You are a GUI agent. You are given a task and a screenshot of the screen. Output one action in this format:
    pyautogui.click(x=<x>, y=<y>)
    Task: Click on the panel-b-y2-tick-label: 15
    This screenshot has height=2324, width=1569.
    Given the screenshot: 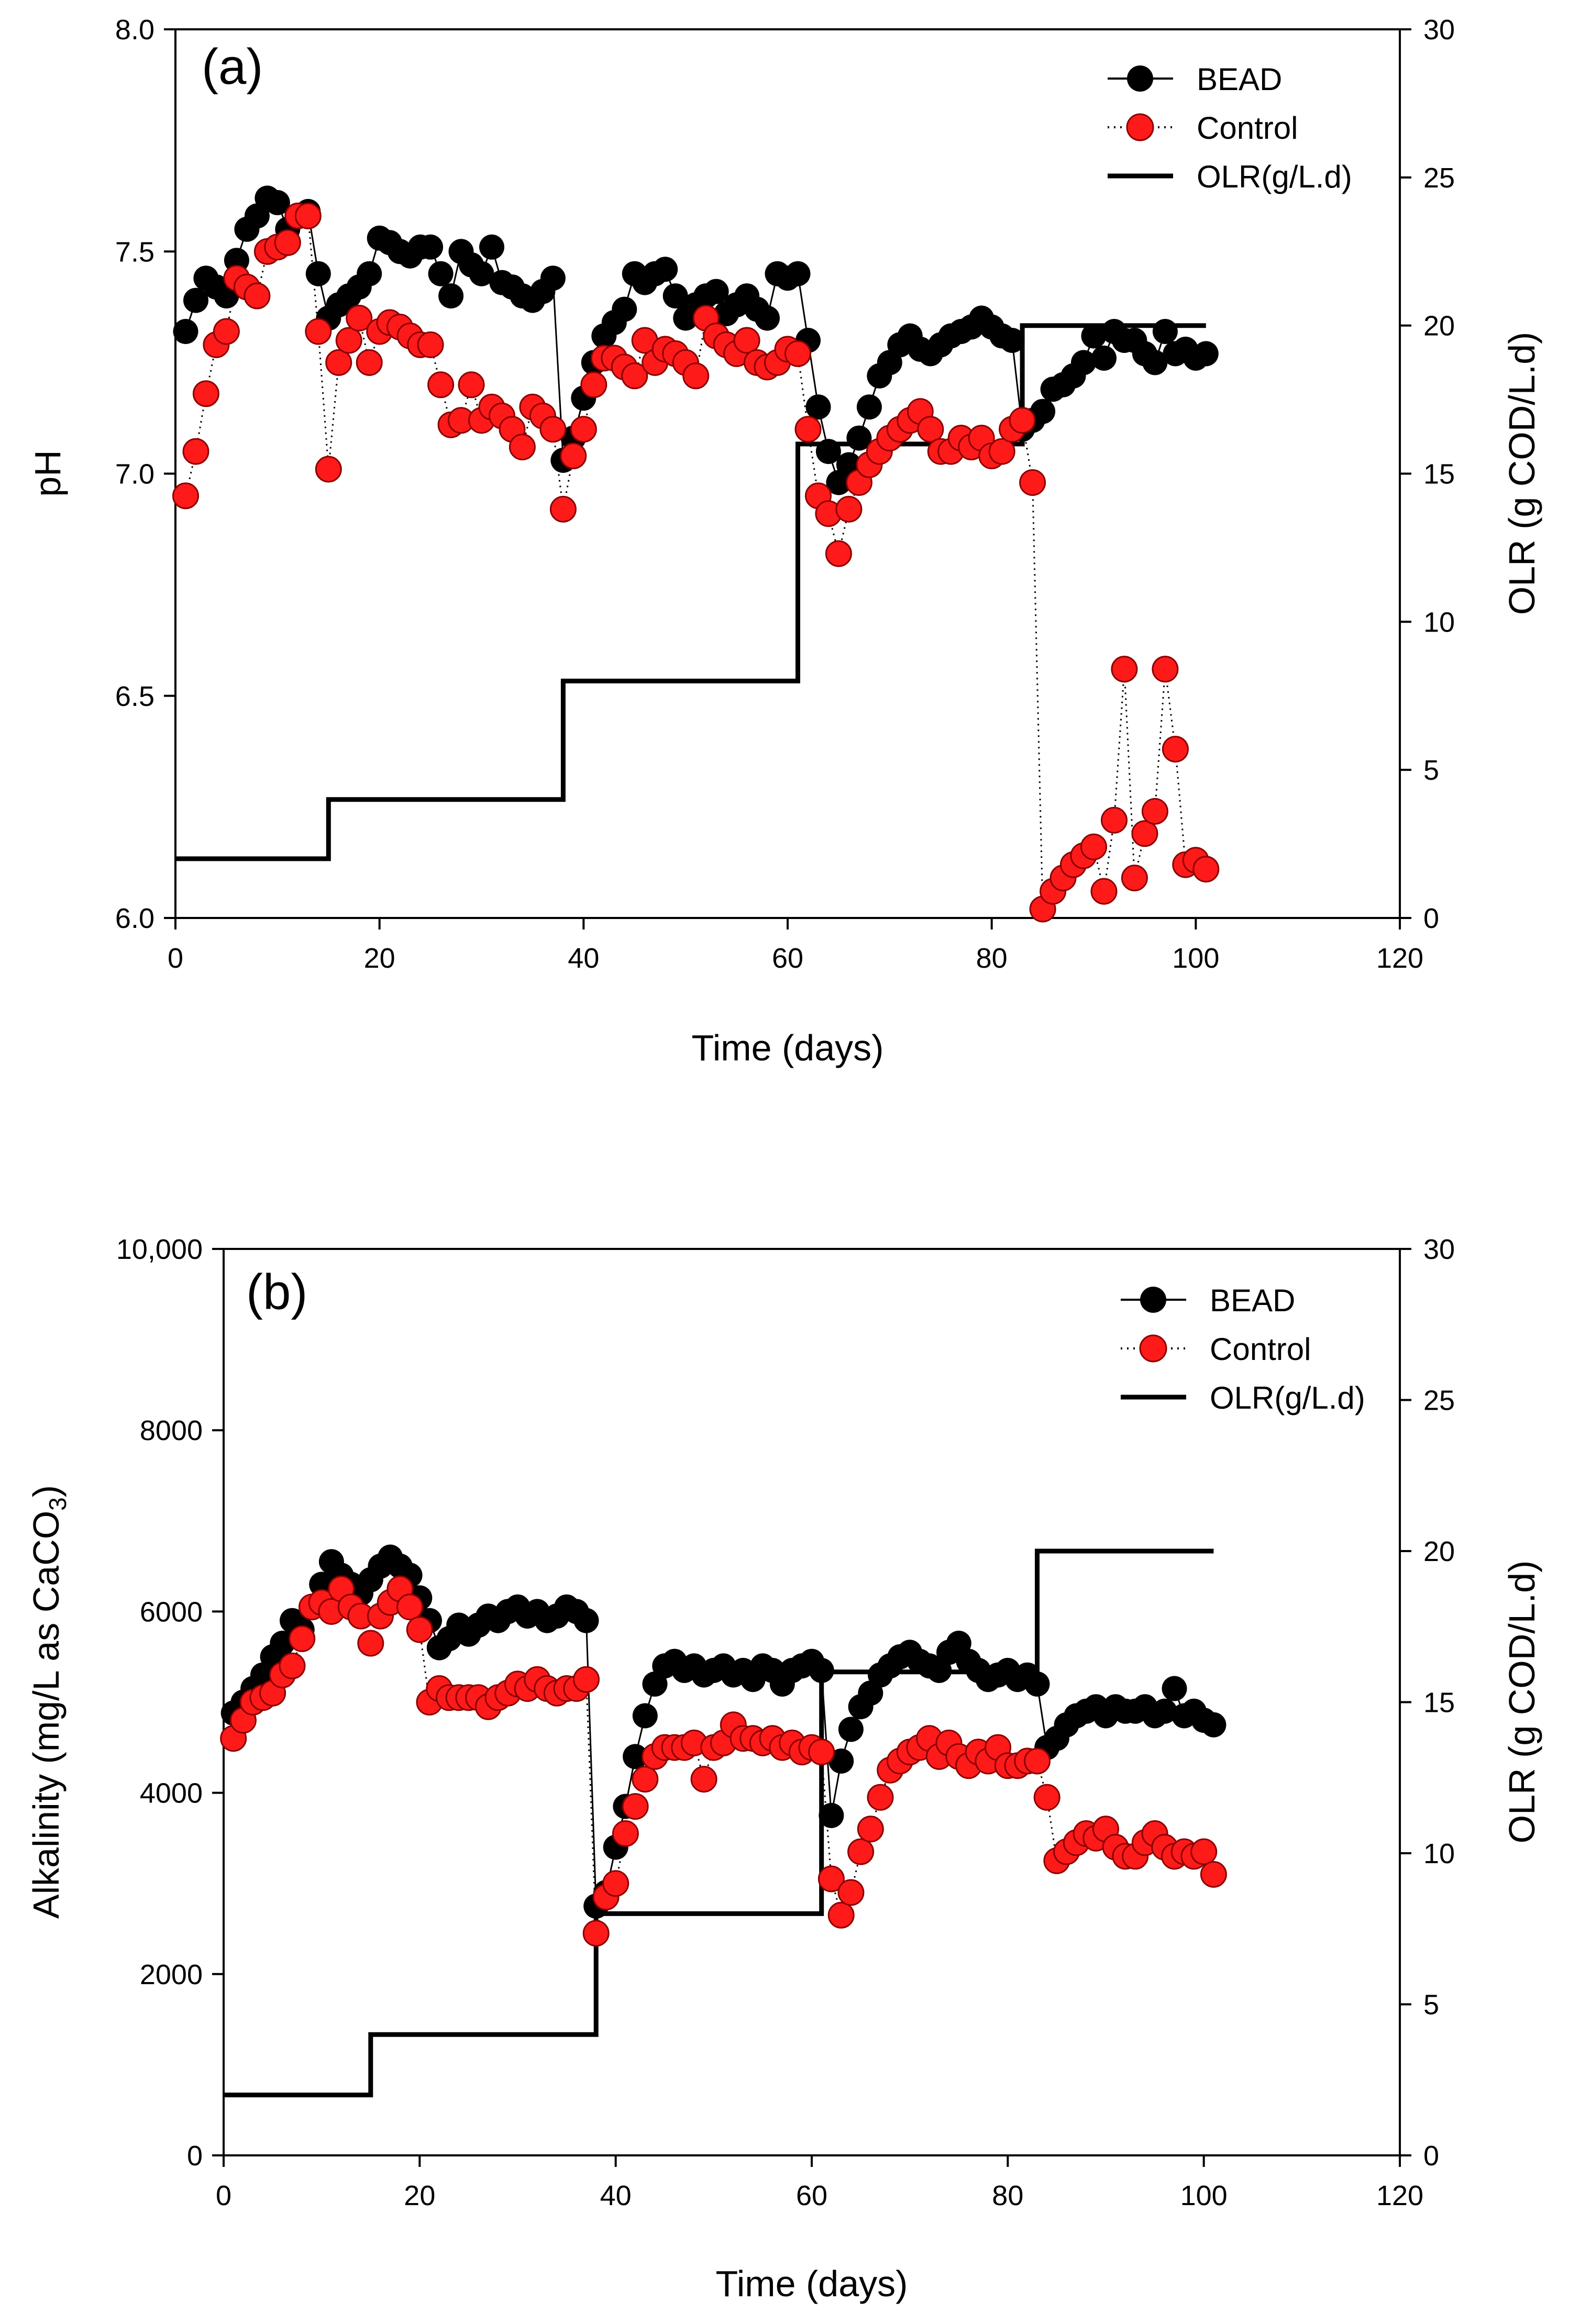 What is the action you would take?
    pyautogui.click(x=1439, y=1703)
    